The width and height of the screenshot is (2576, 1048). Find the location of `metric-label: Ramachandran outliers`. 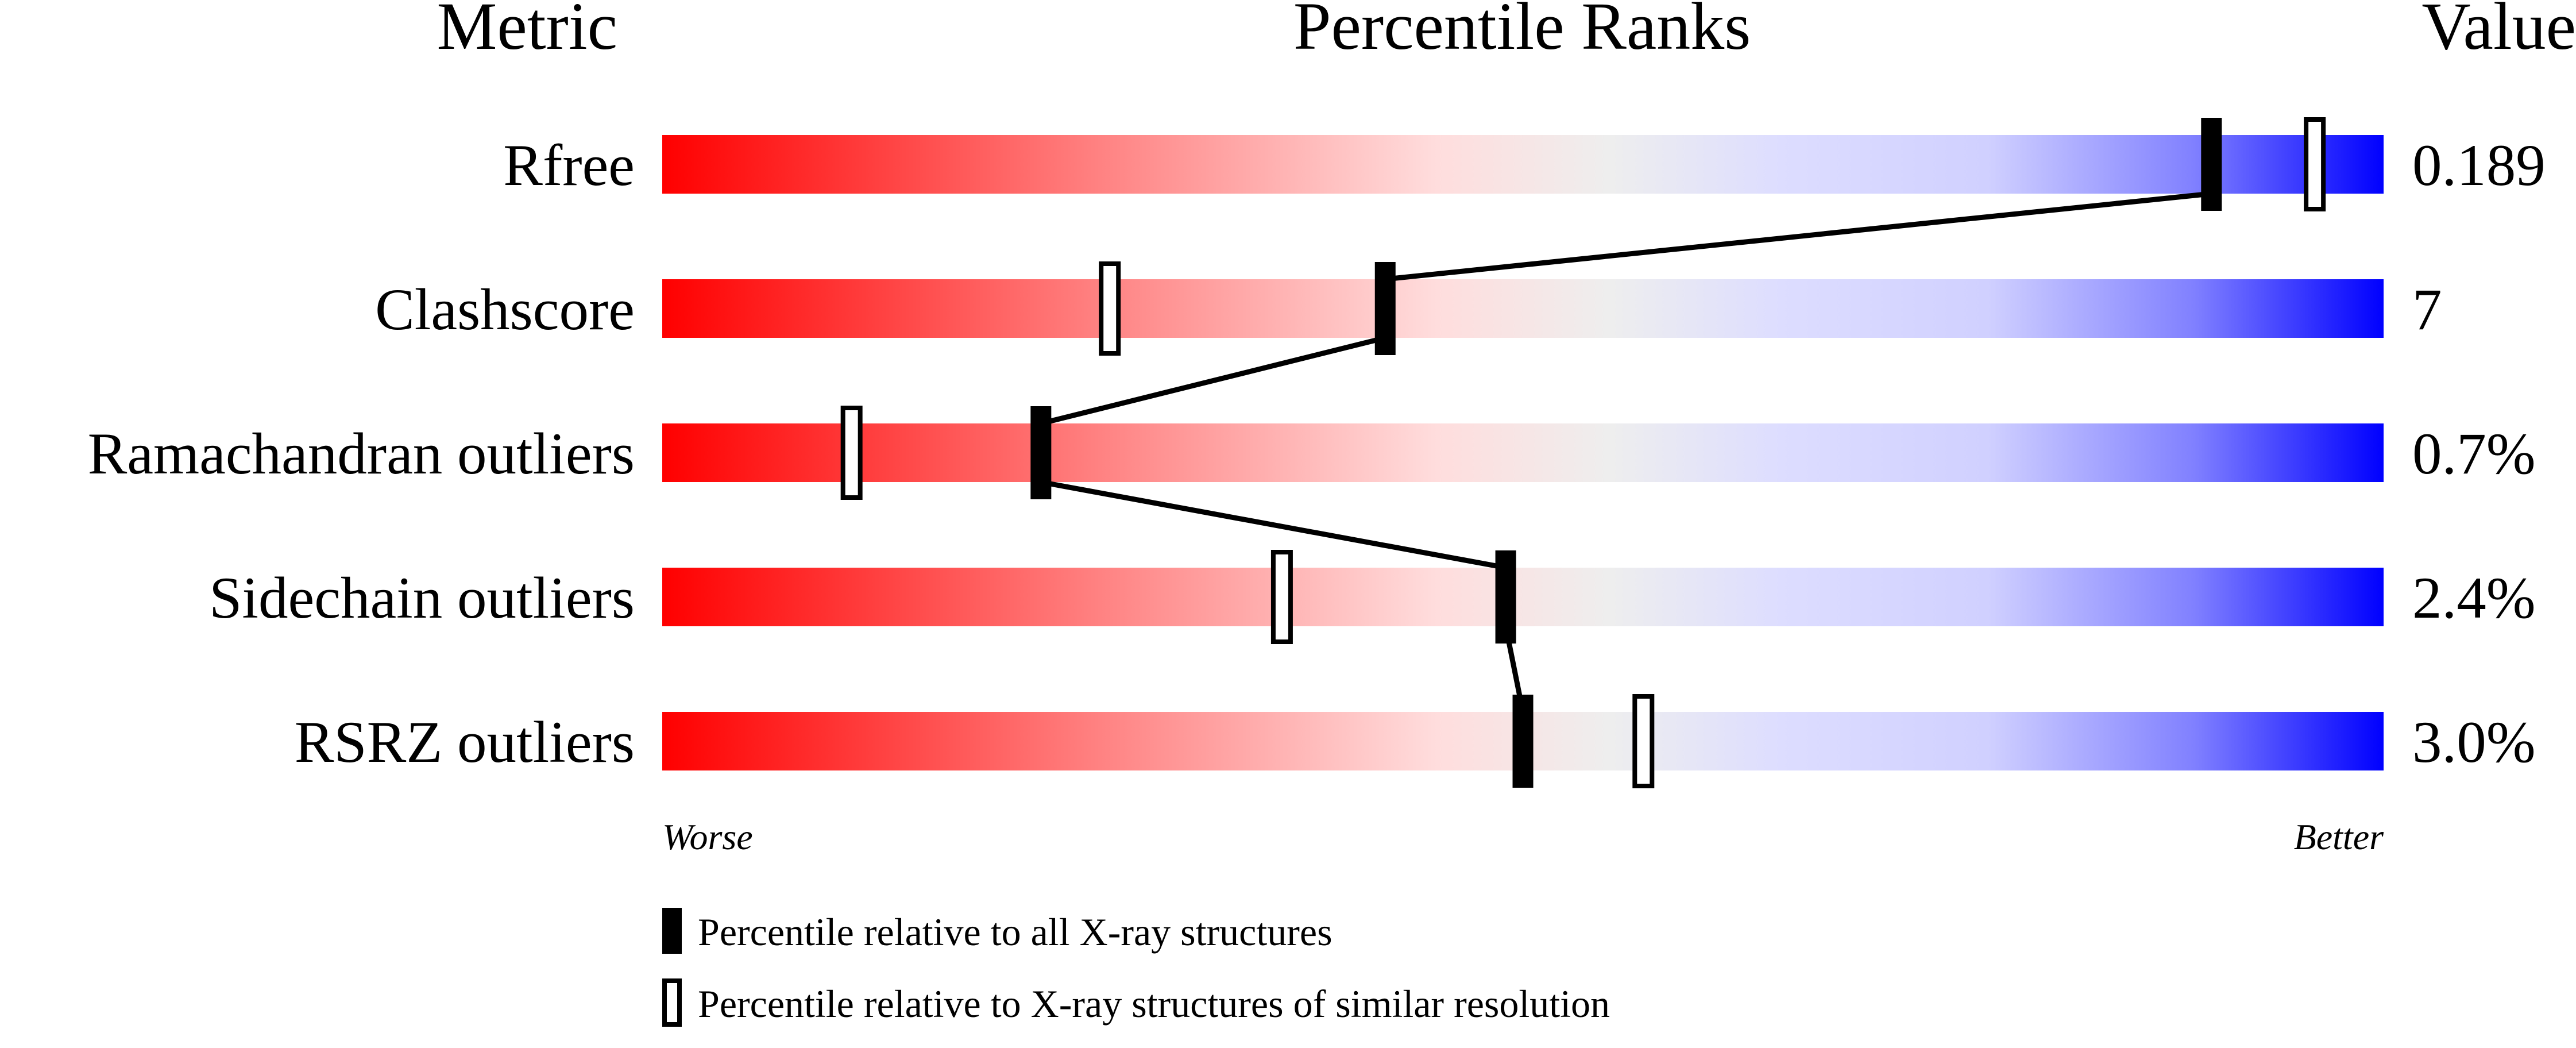

metric-label: Ramachandran outliers is located at coordinates (361, 454).